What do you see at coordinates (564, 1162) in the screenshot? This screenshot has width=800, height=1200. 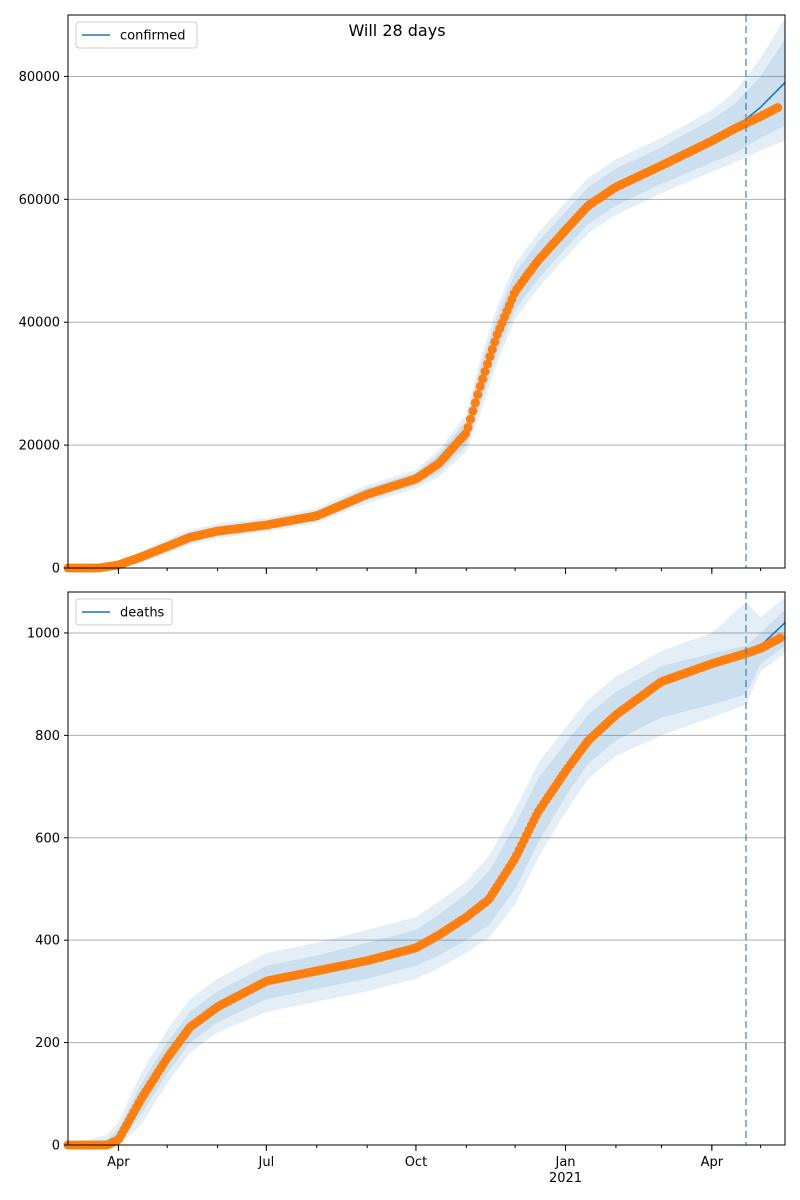 I see `x-tick-label: Jan` at bounding box center [564, 1162].